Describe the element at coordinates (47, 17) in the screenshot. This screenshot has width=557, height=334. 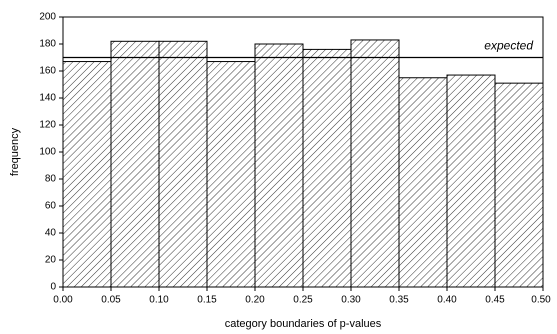
I see `y-tick-label: 200` at that location.